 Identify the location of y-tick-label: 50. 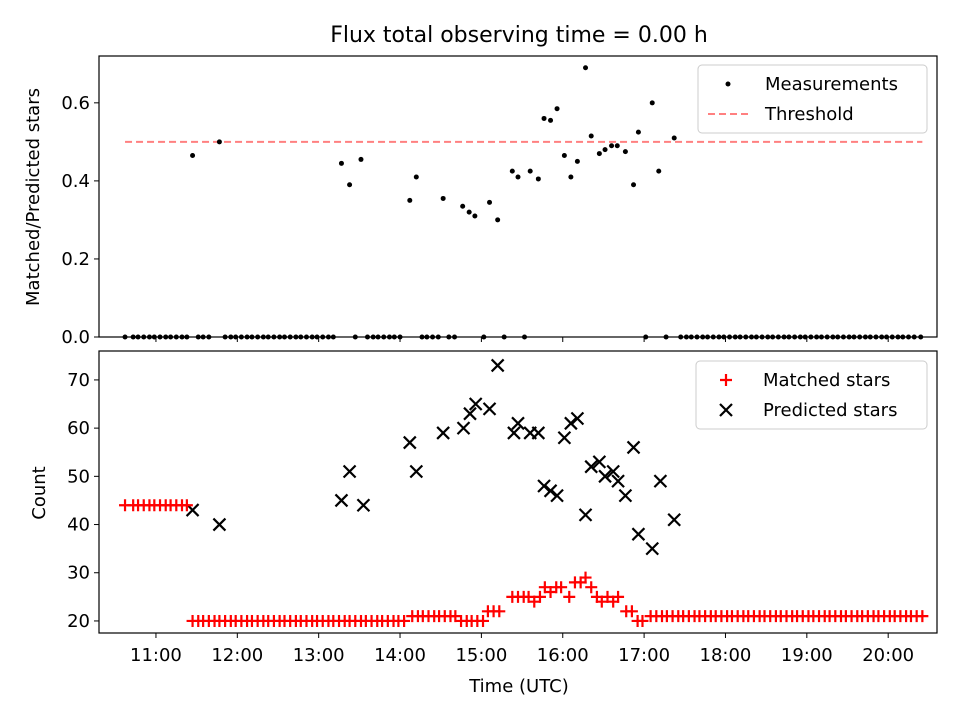
(78, 476).